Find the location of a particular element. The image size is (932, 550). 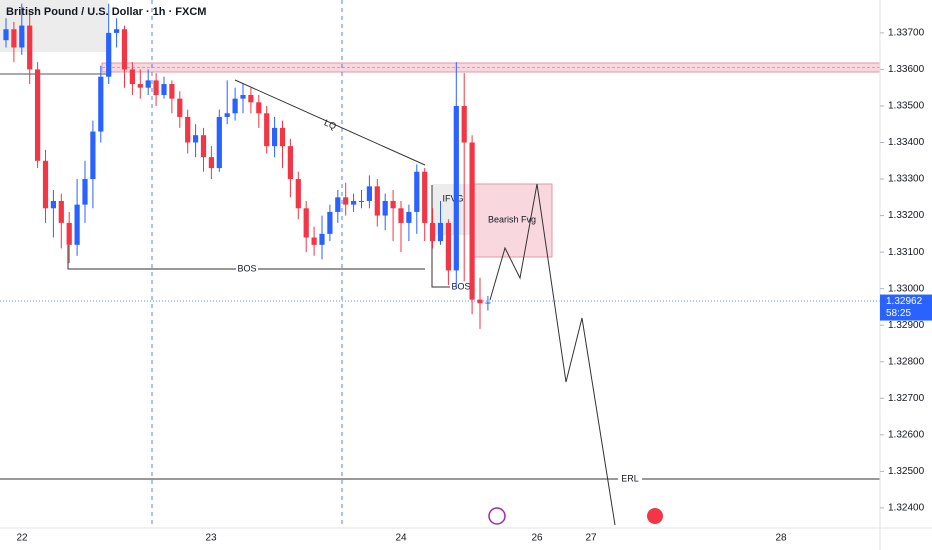

x-tick-label: 24 is located at coordinates (401, 538).